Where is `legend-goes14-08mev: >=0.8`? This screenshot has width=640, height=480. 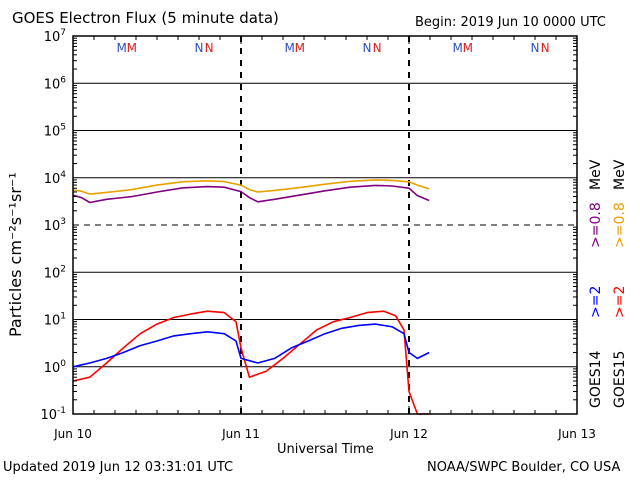
legend-goes14-08mev: >=0.8 is located at coordinates (596, 225).